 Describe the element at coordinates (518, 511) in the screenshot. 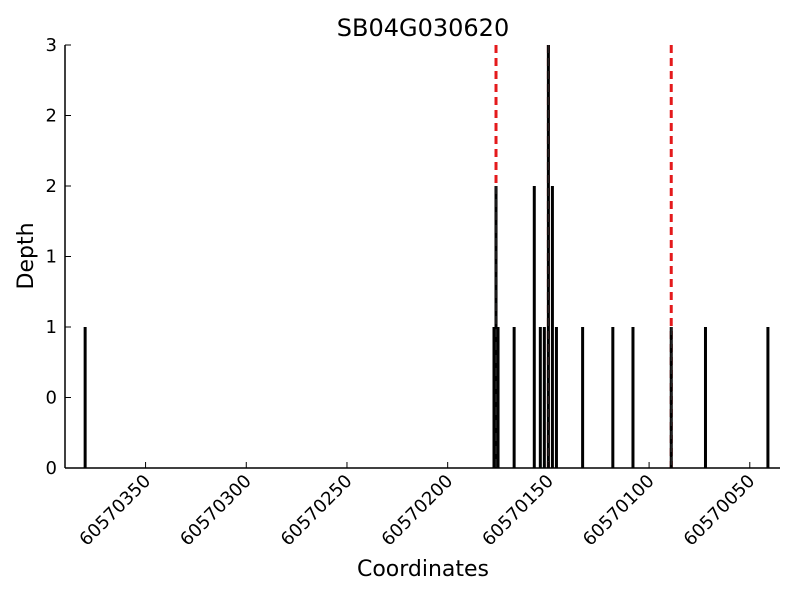

I see `x-tick-label: 60570150` at that location.